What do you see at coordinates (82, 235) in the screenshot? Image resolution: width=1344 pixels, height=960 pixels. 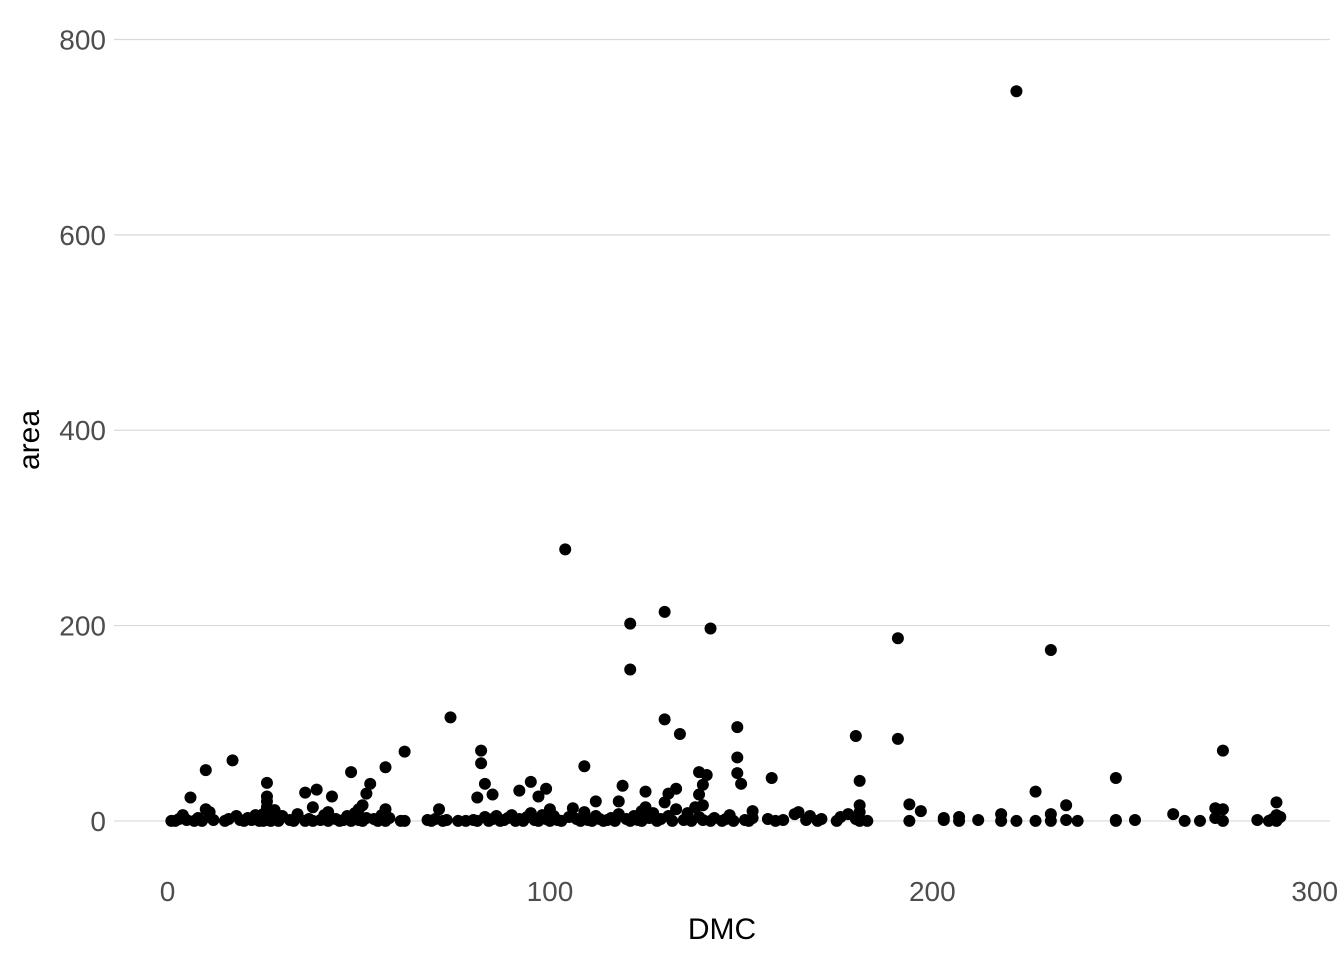 I see `y-tick-label: 600` at bounding box center [82, 235].